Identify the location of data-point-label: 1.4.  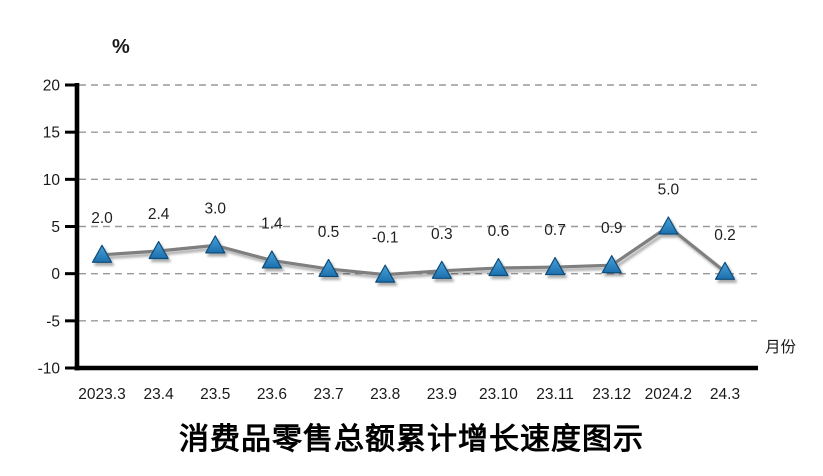
(272, 223).